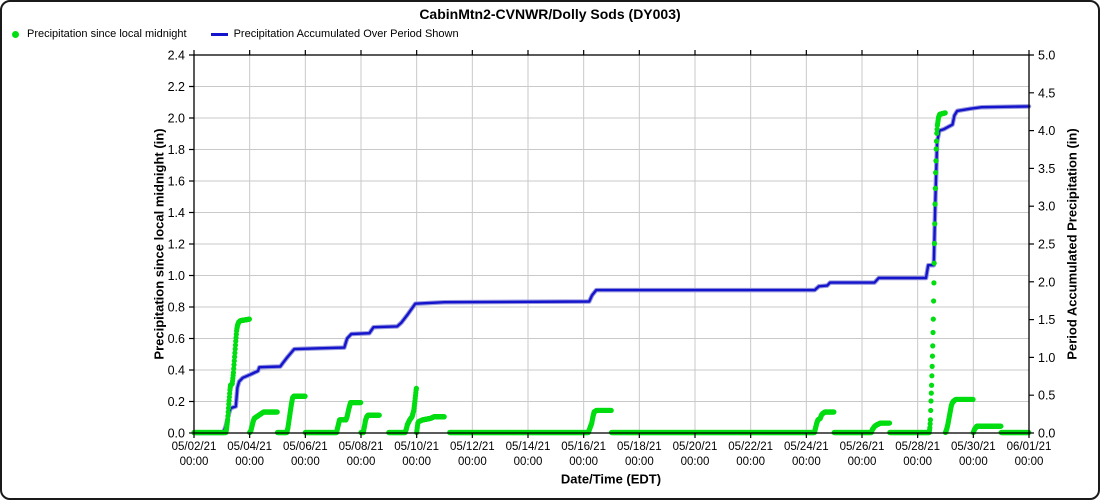  What do you see at coordinates (611, 479) in the screenshot?
I see `x-axis-title: Date/Time (EDT)` at bounding box center [611, 479].